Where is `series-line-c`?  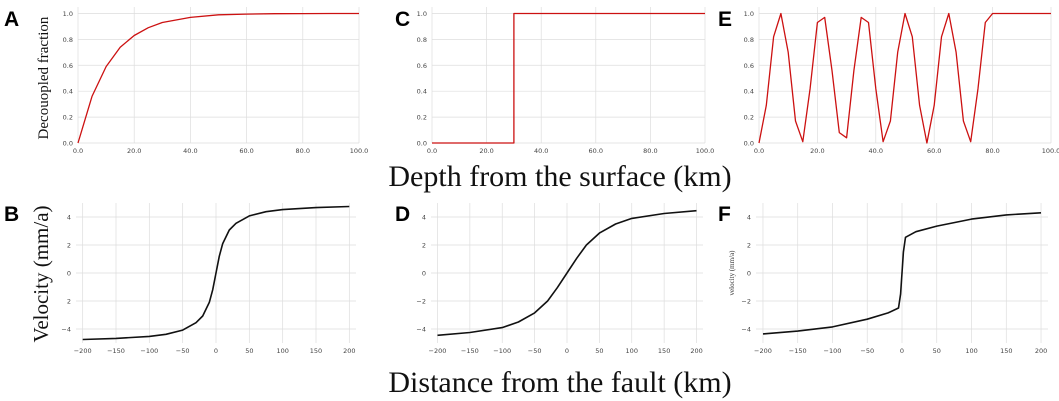 series-line-c is located at coordinates (568, 78).